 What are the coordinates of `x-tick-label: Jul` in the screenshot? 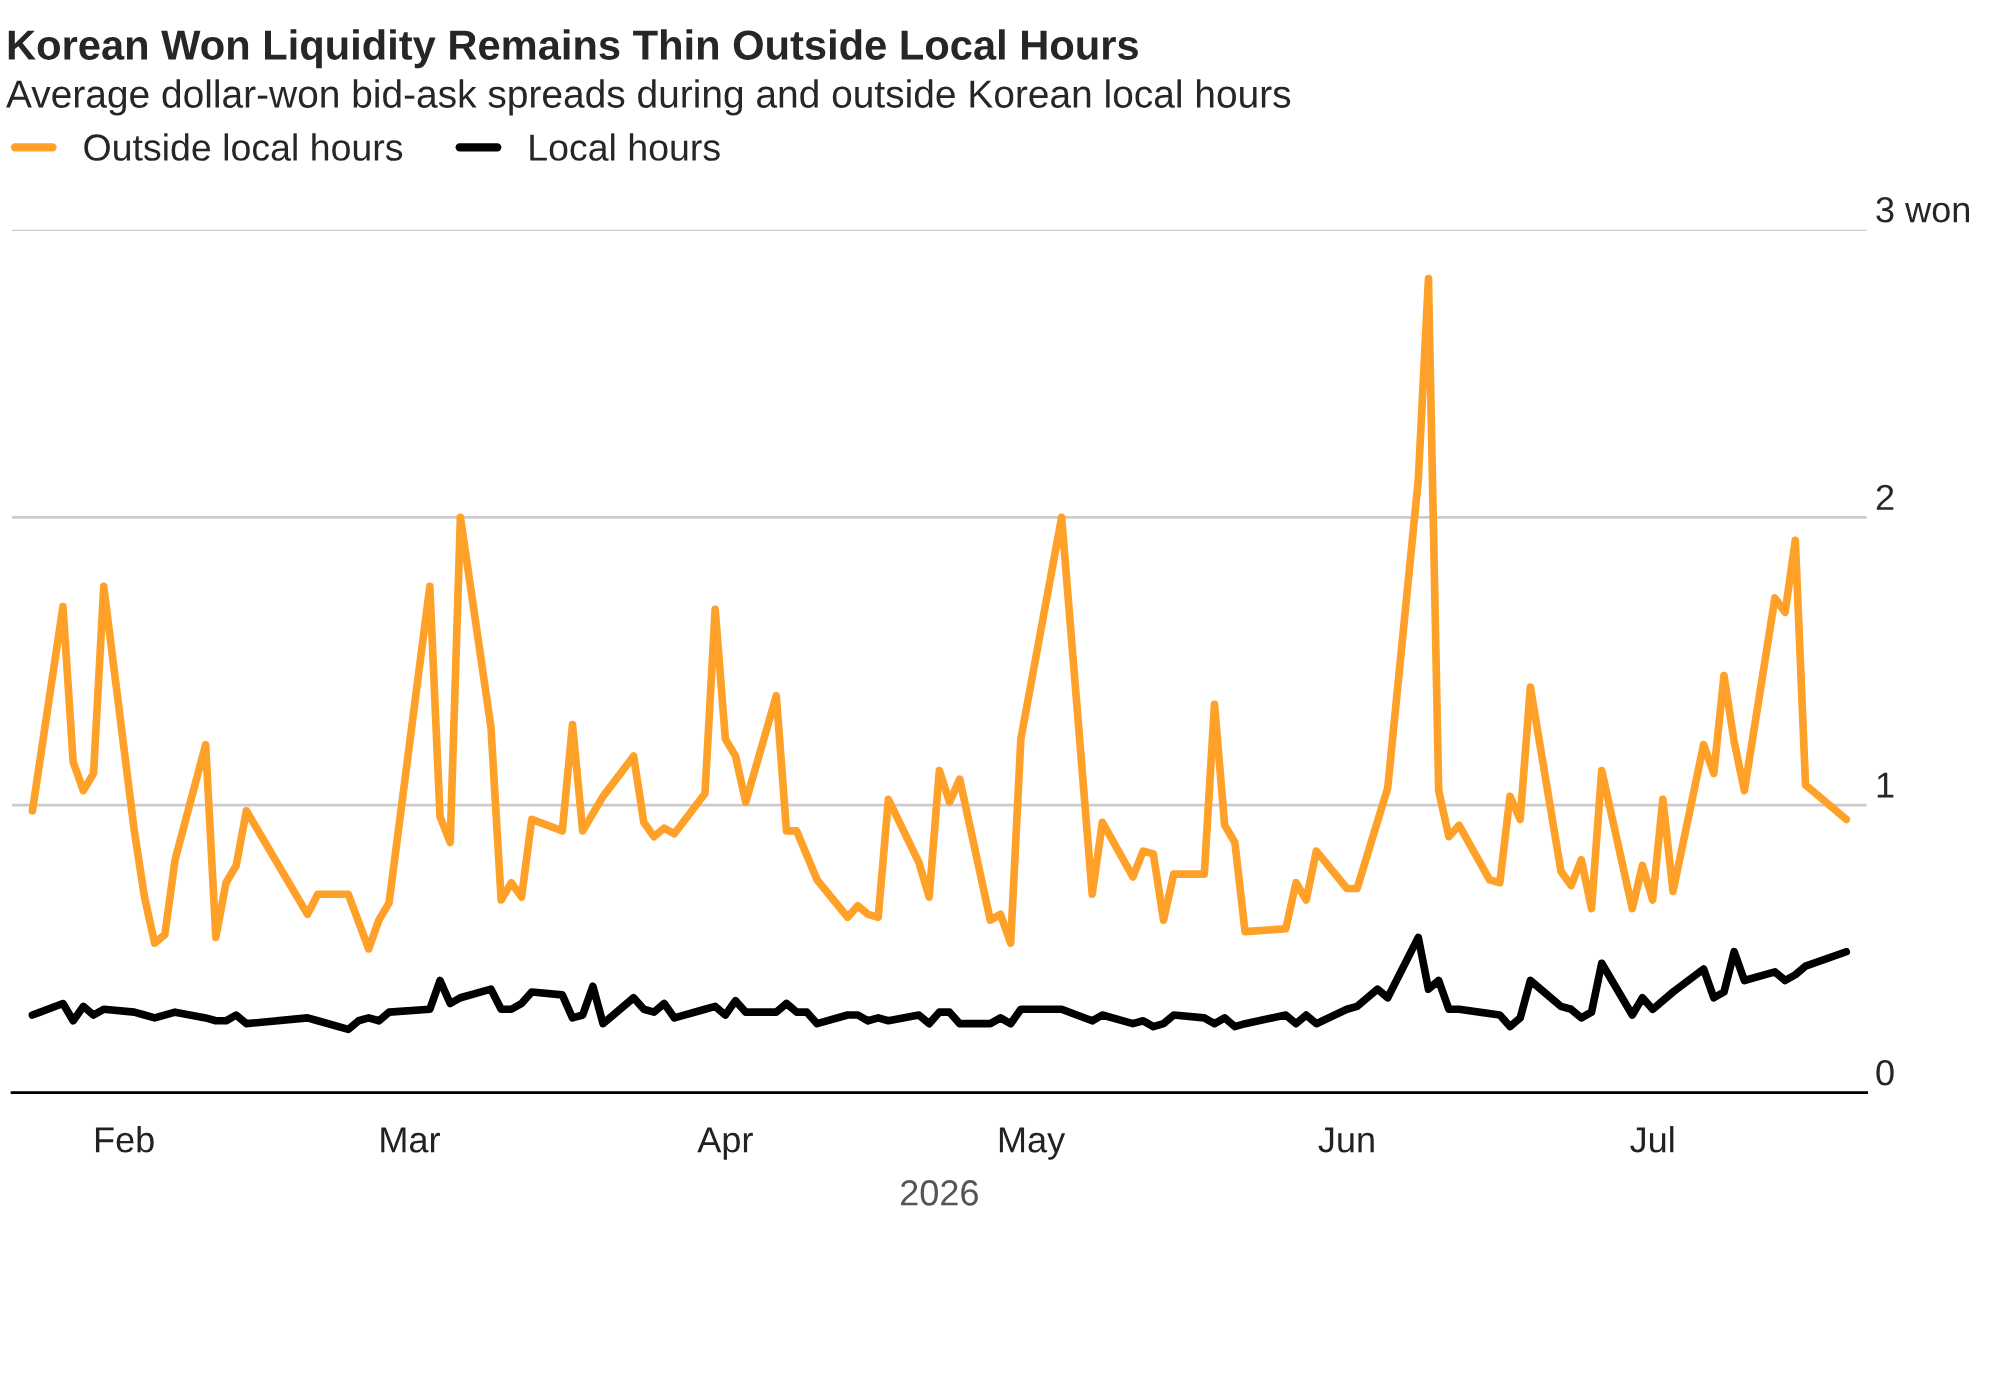 It's located at (1652, 1139).